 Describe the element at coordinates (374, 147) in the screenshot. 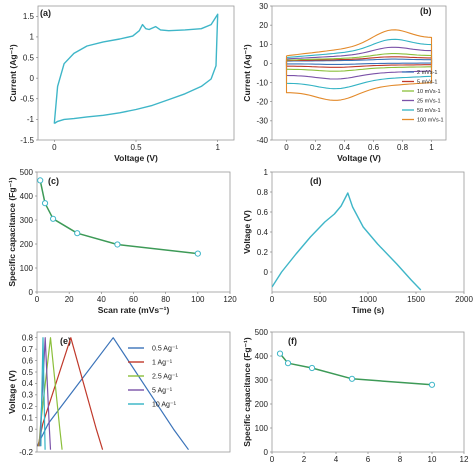

I see `x-tick-label: 0.6` at that location.